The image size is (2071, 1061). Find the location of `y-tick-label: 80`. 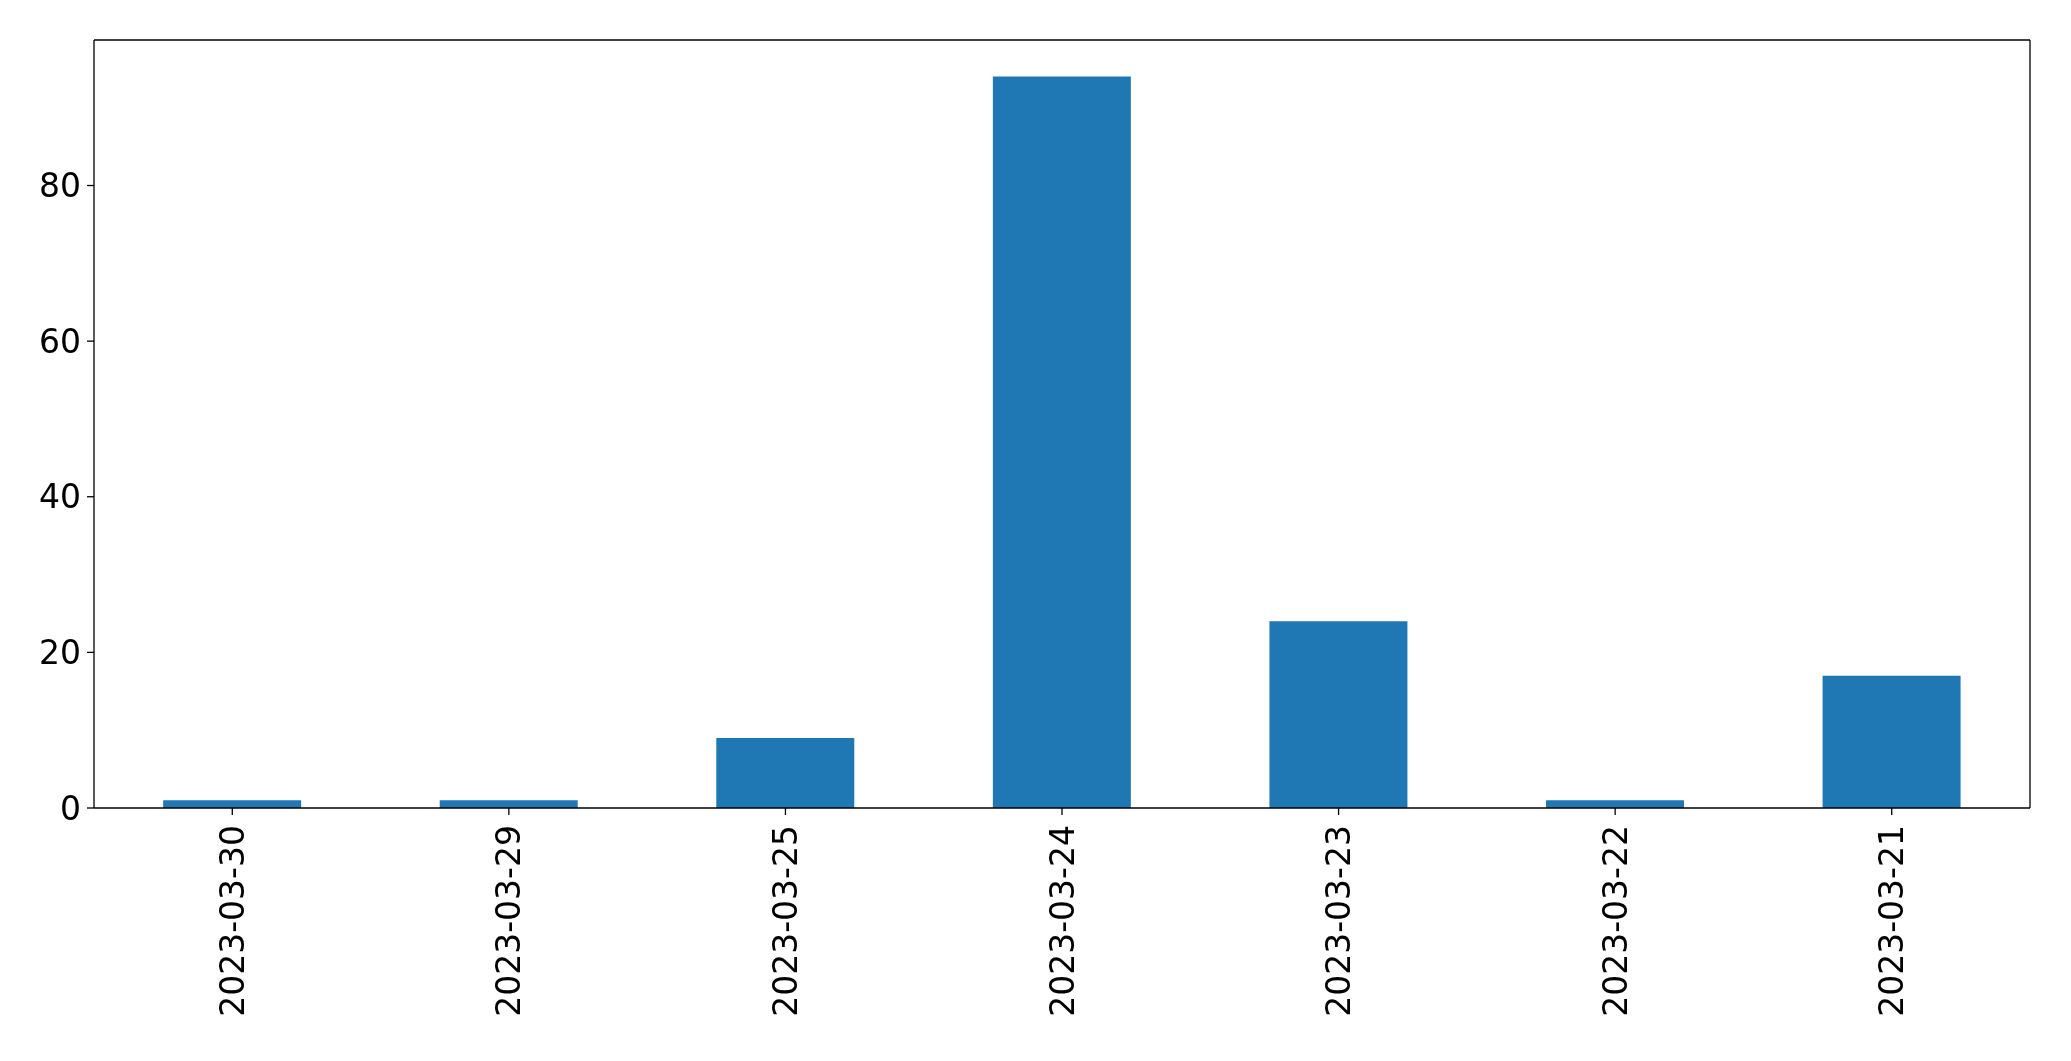

y-tick-label: 80 is located at coordinates (60, 186).